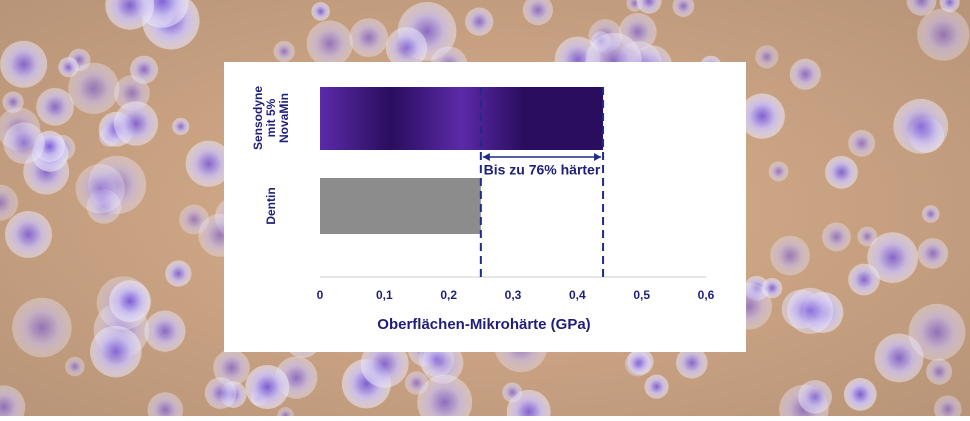  I want to click on label-line: NovaMin, so click(284, 118).